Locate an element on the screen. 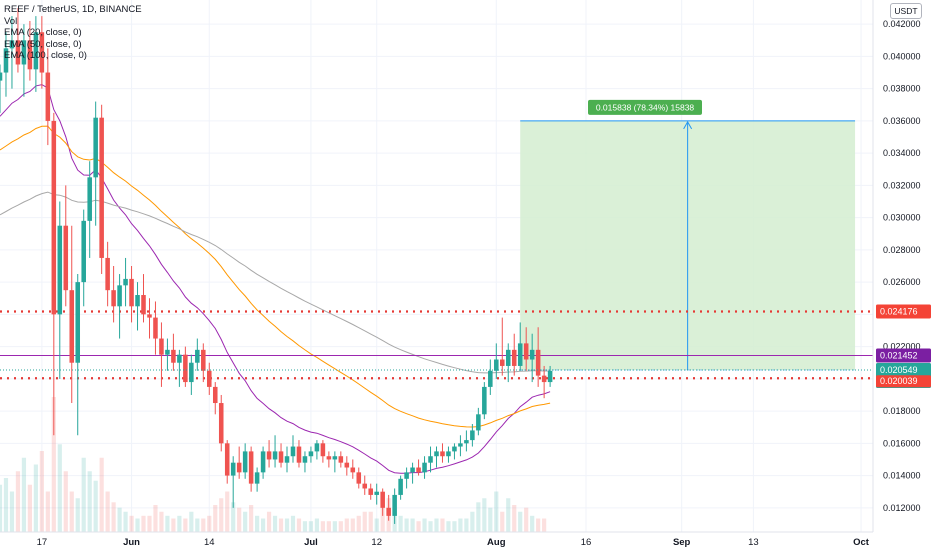  y-tick-label: 0.034000 is located at coordinates (902, 153).